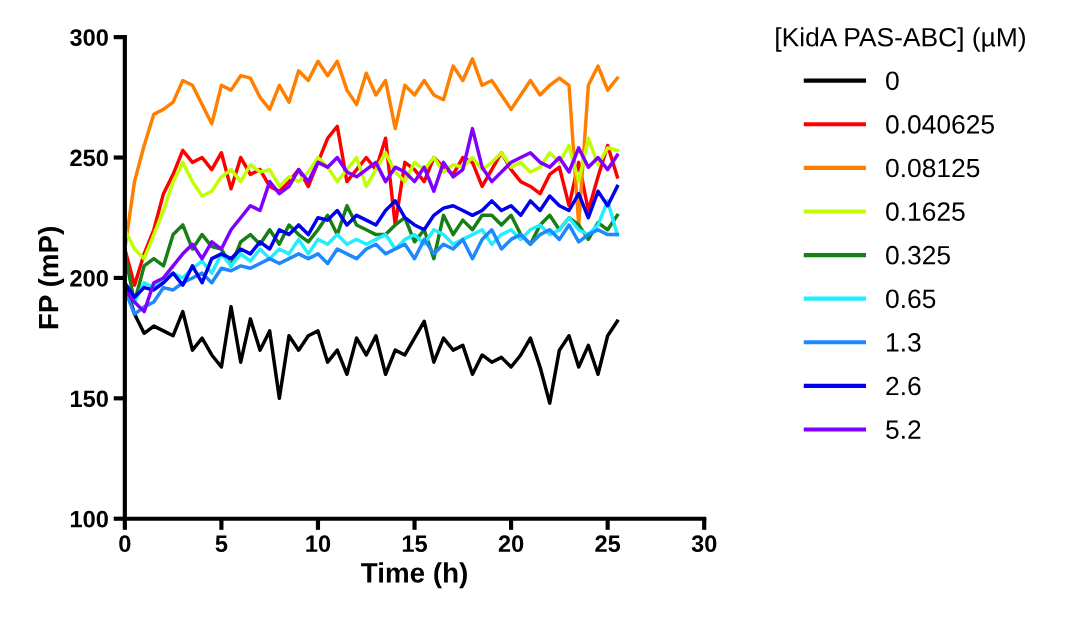 The image size is (1067, 619). I want to click on x-axis-title: Time (h), so click(414, 575).